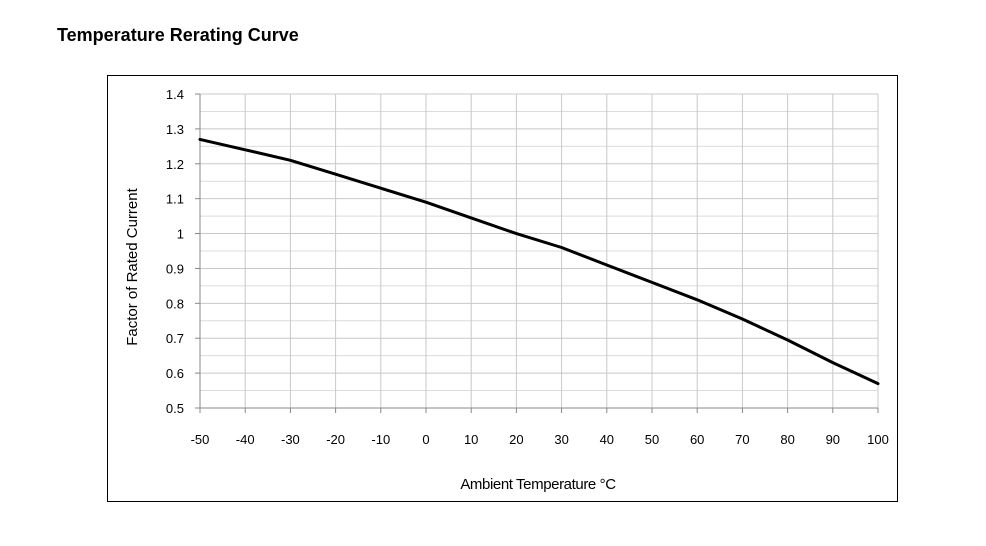 The width and height of the screenshot is (986, 546). Describe the element at coordinates (607, 439) in the screenshot. I see `x-tick-label: 40` at that location.